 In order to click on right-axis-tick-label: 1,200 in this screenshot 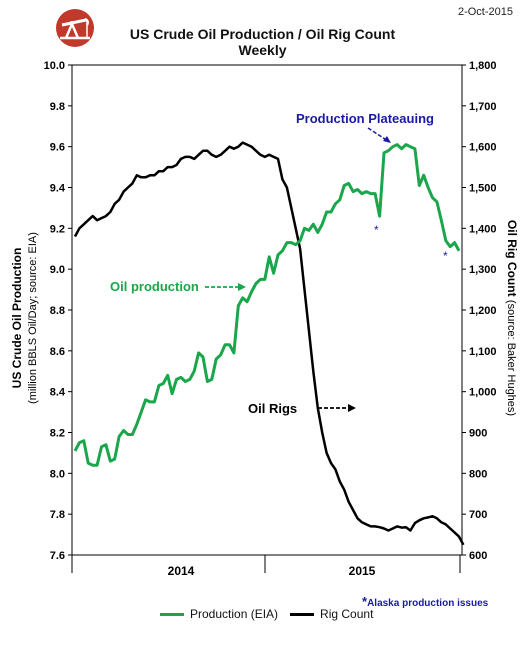, I will do `click(483, 311)`.